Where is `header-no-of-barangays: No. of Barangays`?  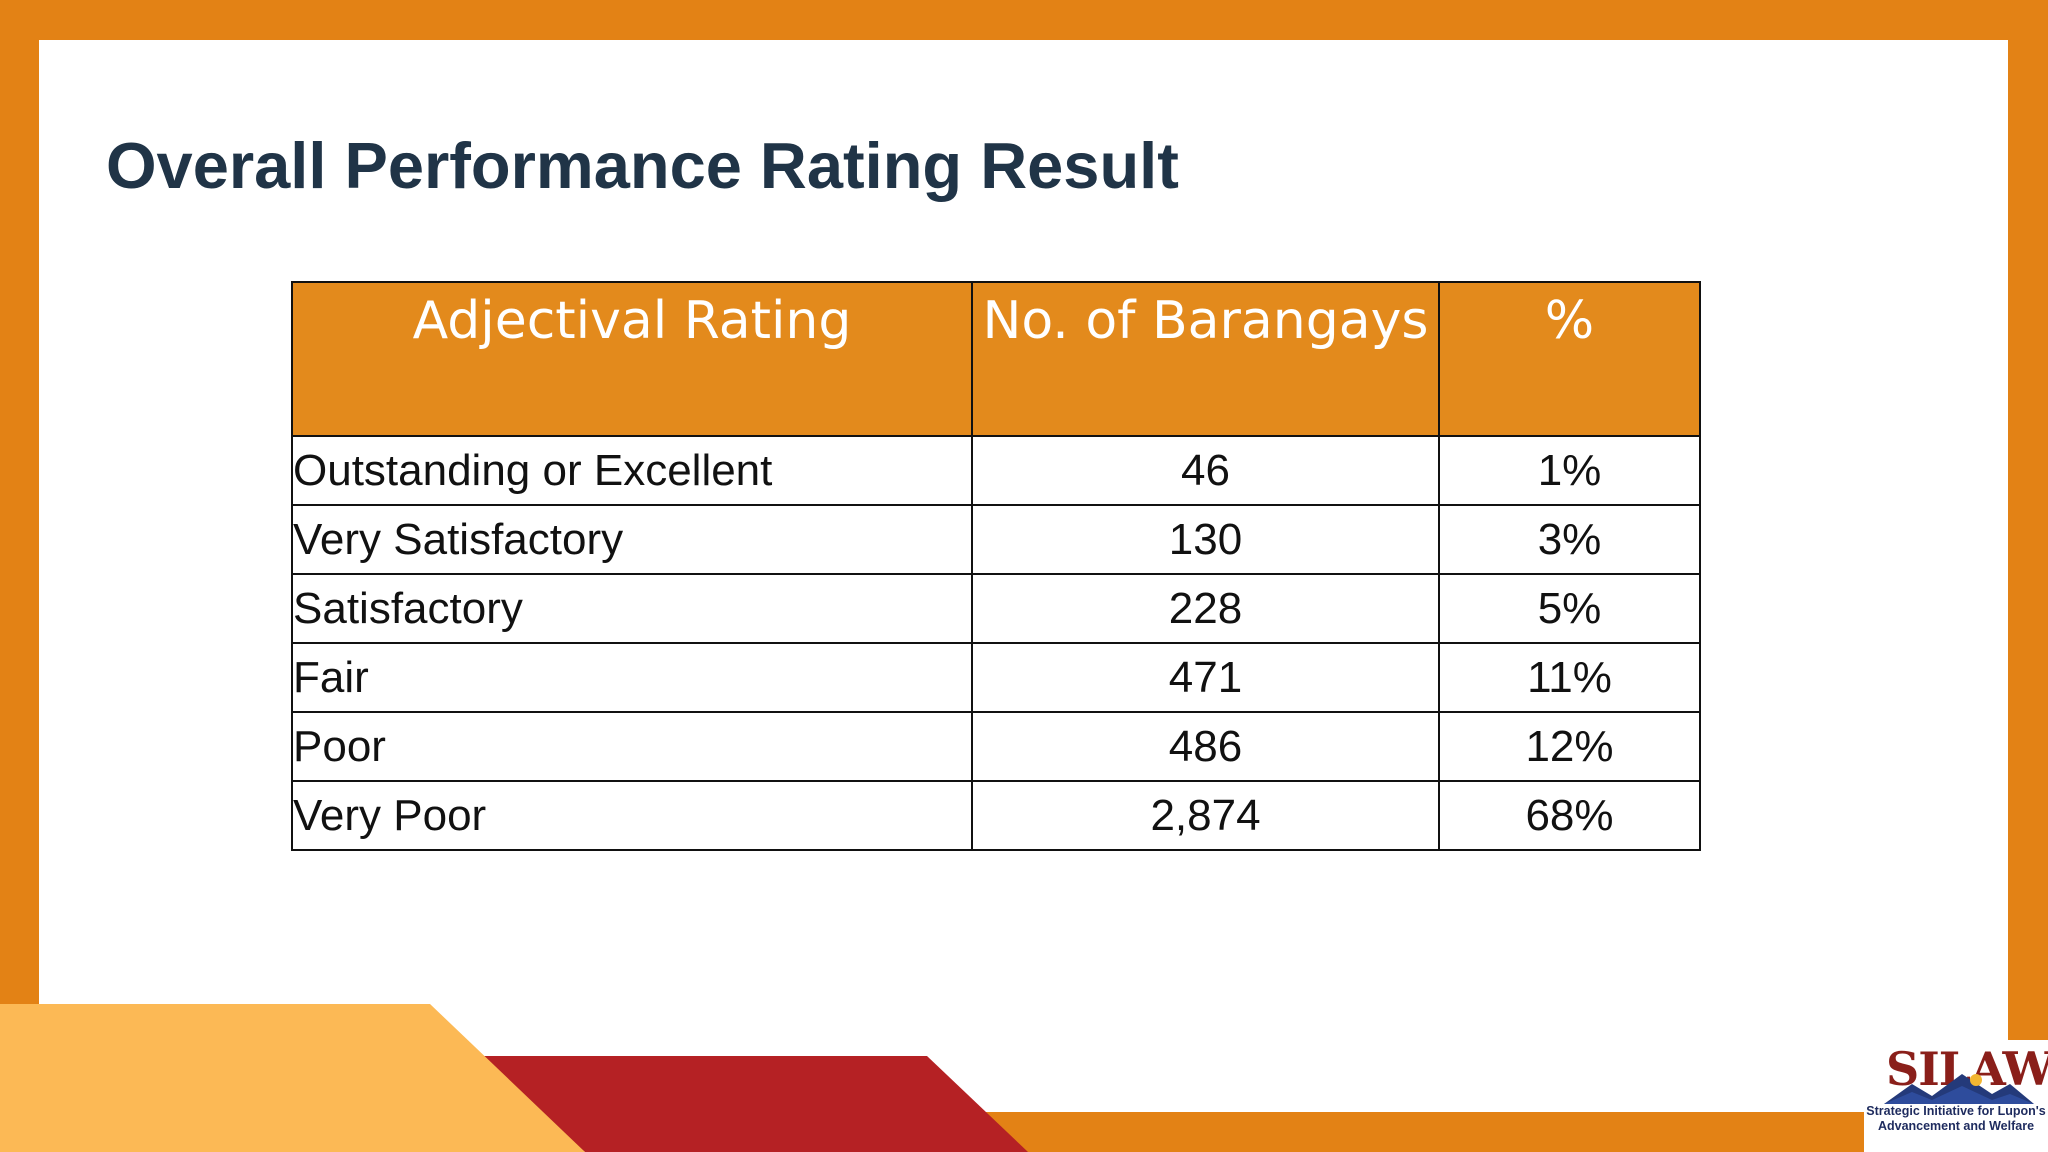
header-no-of-barangays: No. of Barangays is located at coordinates (1205, 359).